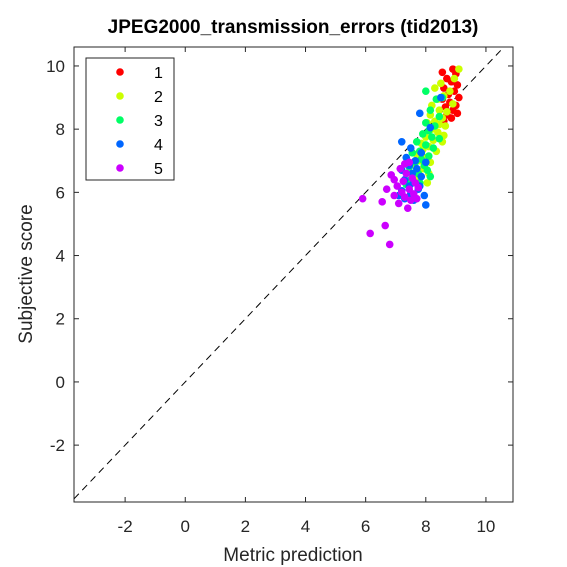 Image resolution: width=567 pixels, height=567 pixels. I want to click on points-layer, so click(410, 157).